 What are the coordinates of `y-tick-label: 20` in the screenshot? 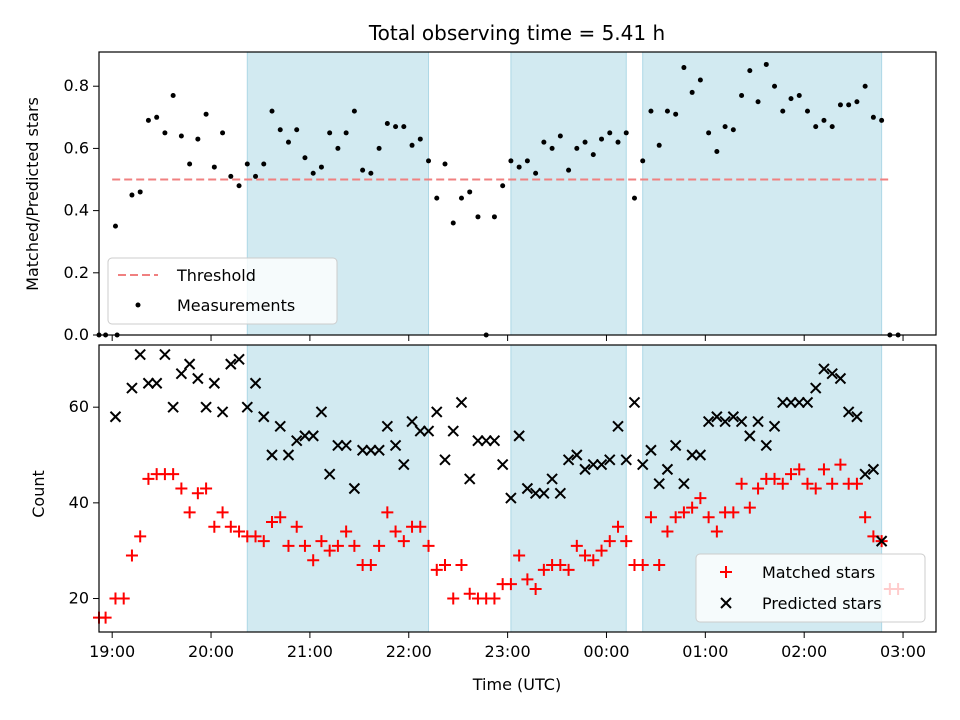 It's located at (79, 598).